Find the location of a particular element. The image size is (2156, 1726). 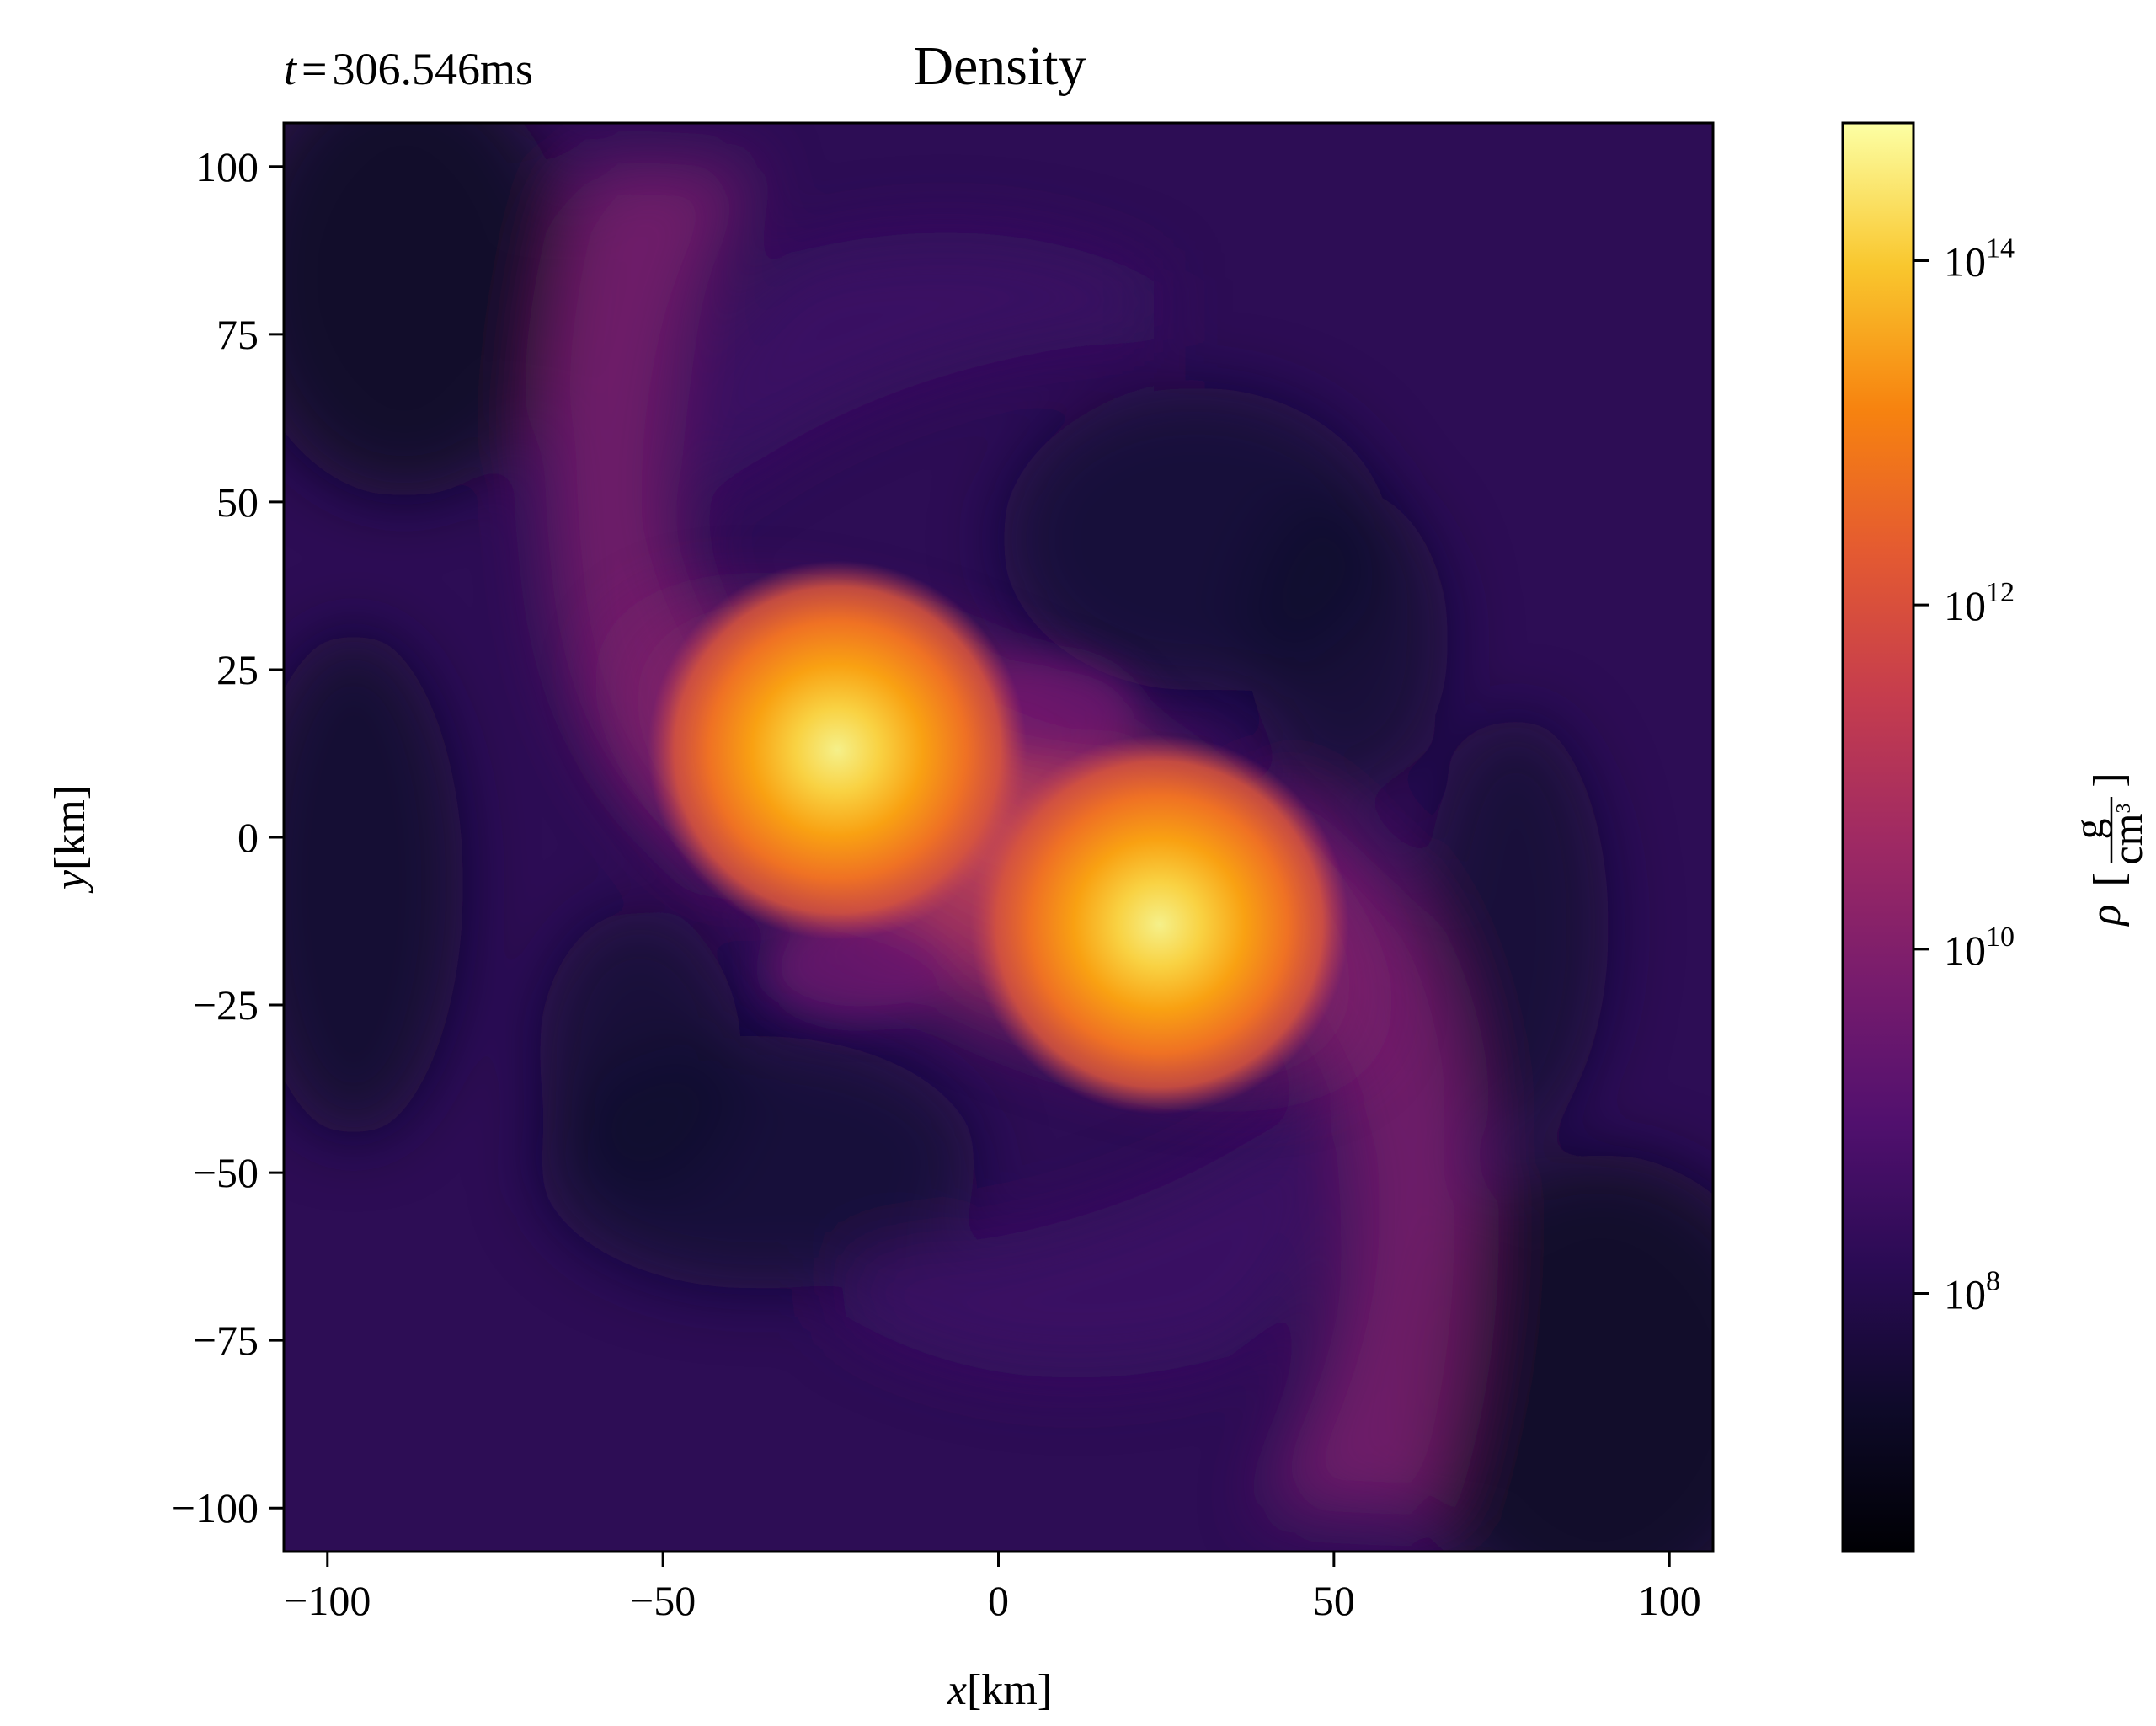

x-tick-label: 0 is located at coordinates (999, 1600).